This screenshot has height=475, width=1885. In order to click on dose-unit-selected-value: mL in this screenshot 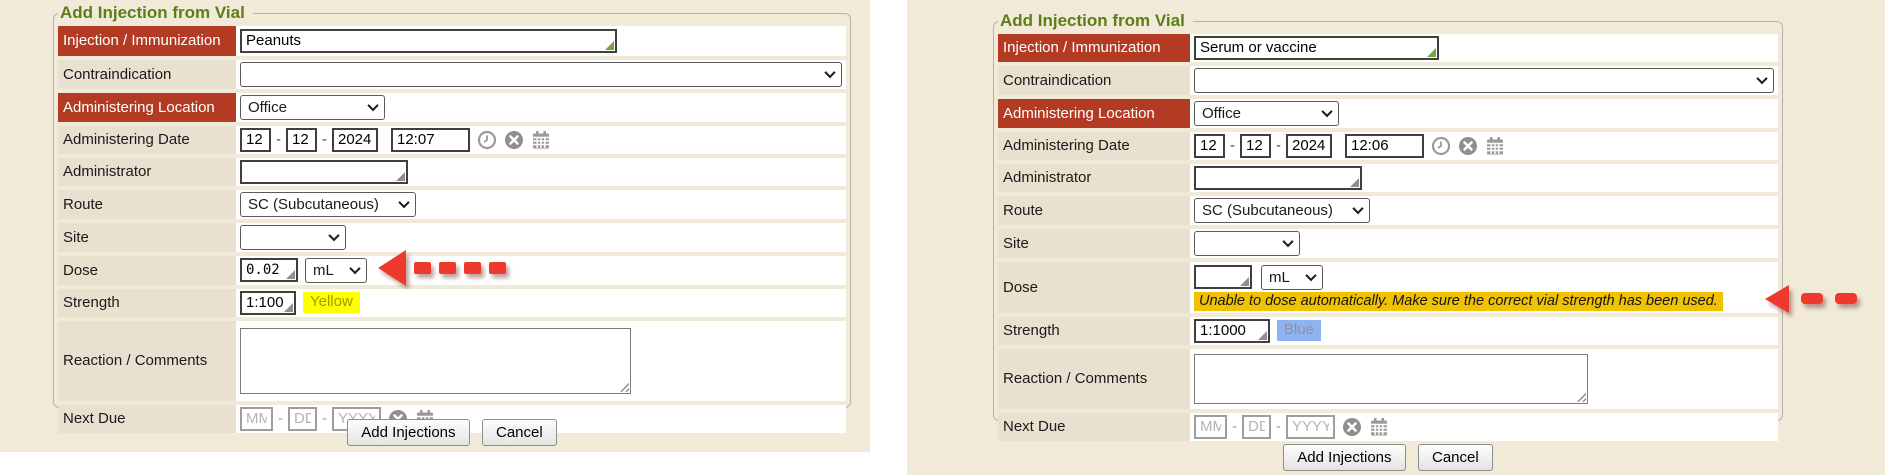, I will do `click(1279, 277)`.